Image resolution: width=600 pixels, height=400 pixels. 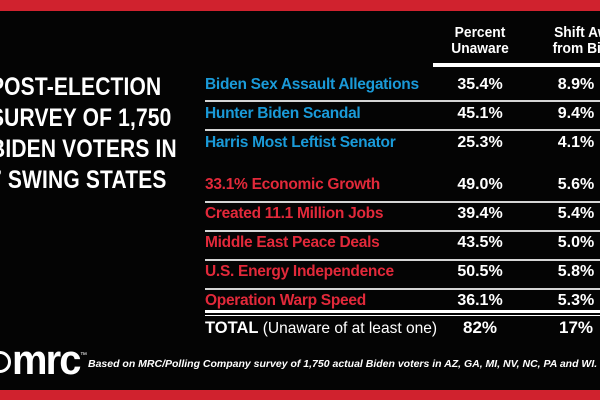 What do you see at coordinates (402, 315) in the screenshot?
I see `total-rule-thin` at bounding box center [402, 315].